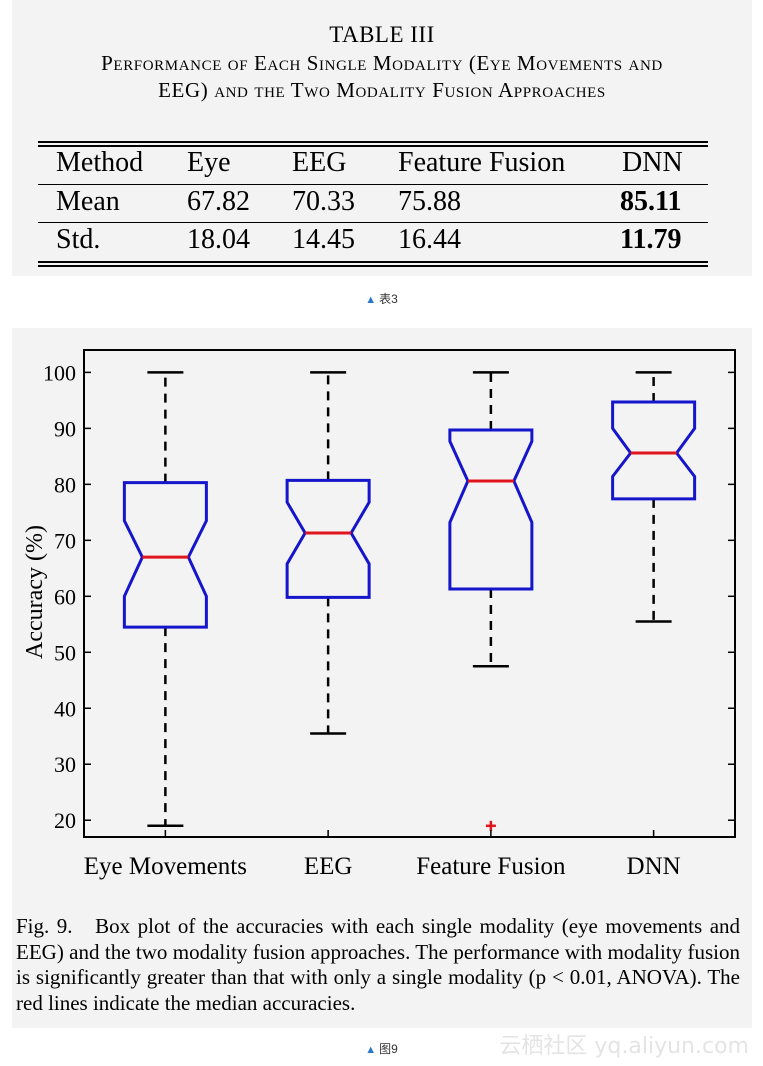  I want to click on table-cell-std-eye: 18.04, so click(218, 239).